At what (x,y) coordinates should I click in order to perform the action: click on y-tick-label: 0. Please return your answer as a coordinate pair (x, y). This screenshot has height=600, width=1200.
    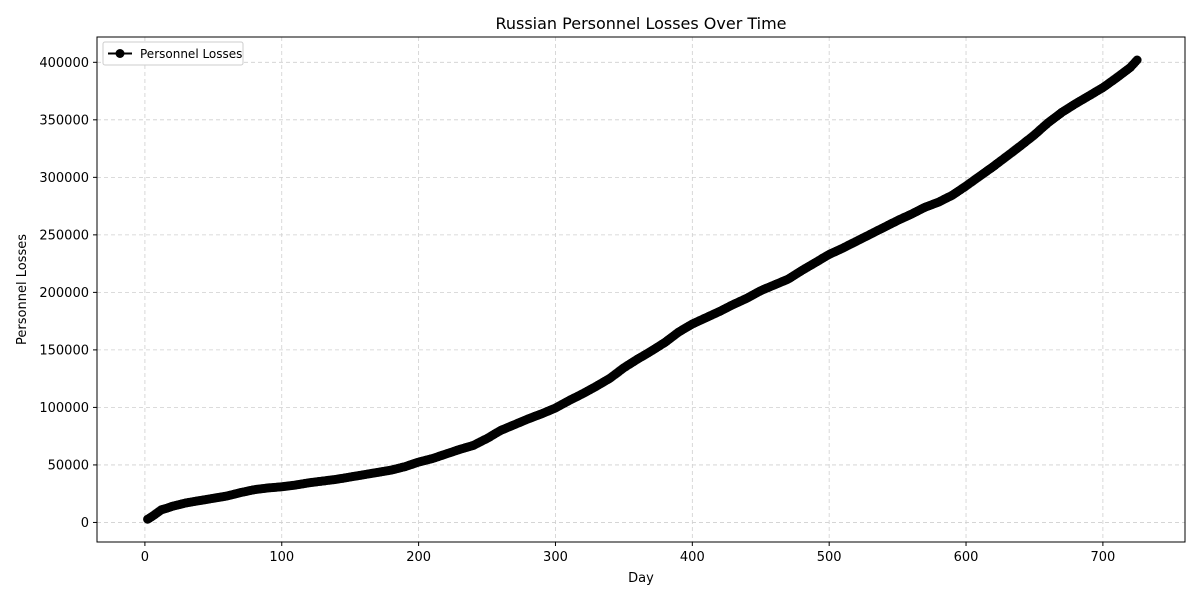
    Looking at the image, I should click on (85, 523).